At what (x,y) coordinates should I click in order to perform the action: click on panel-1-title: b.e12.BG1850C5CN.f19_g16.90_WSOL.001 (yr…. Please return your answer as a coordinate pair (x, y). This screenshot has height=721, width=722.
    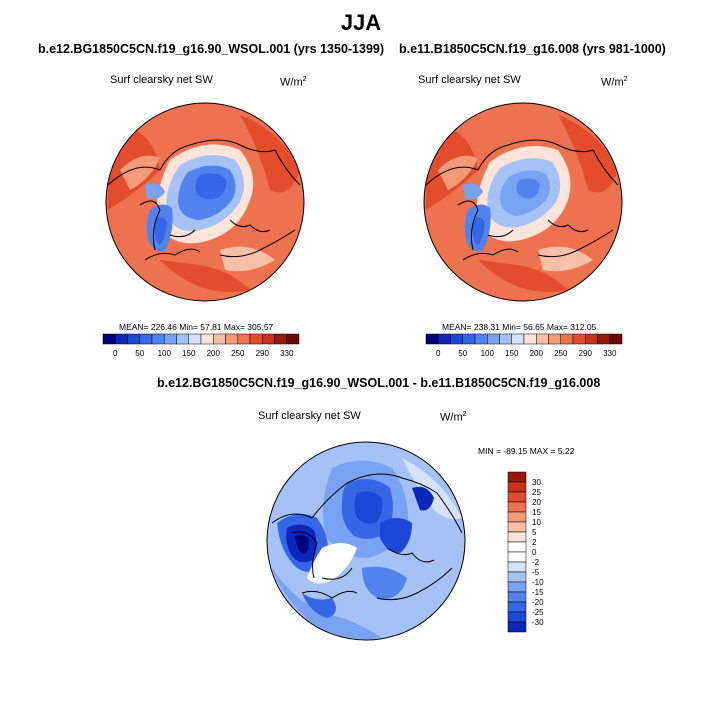
    Looking at the image, I should click on (211, 49).